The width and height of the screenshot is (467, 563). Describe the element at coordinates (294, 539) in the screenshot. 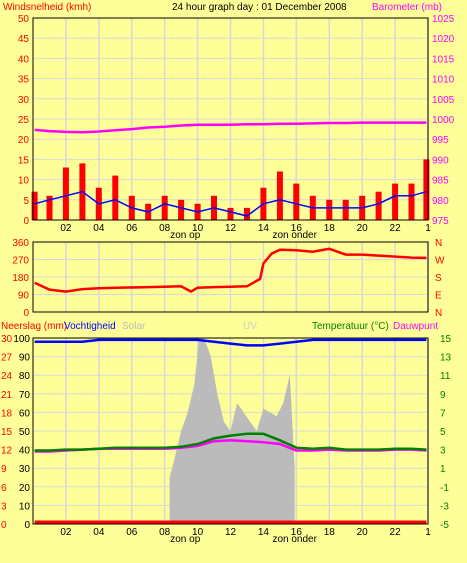

I see `sunset-label: zon onder` at that location.